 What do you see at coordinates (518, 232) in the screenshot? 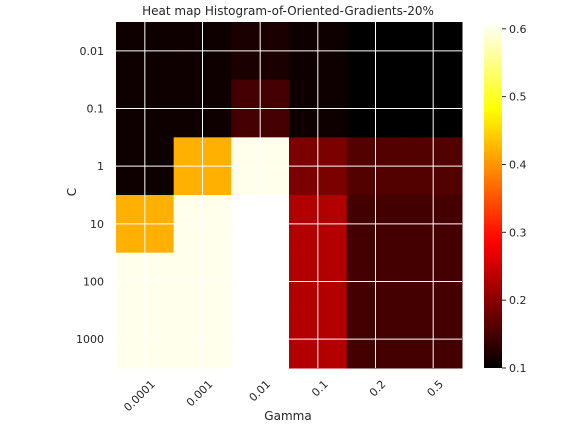
I see `colorbar-tick-label: 0.3` at bounding box center [518, 232].